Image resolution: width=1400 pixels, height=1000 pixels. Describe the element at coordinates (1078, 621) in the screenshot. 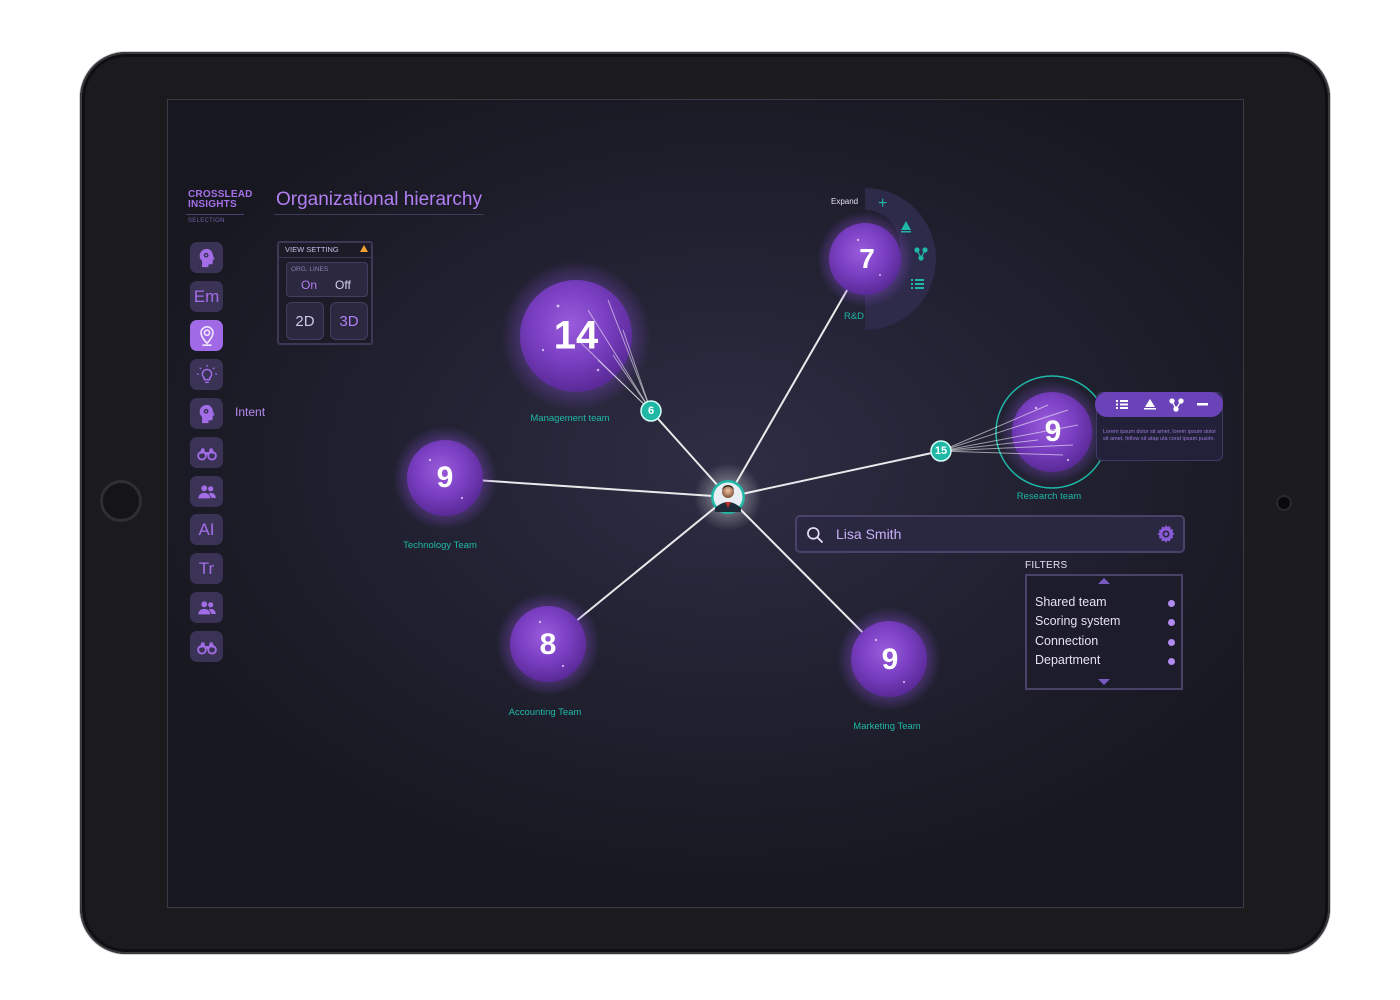

I see `filter-item-scoring-system: Scoring system` at that location.